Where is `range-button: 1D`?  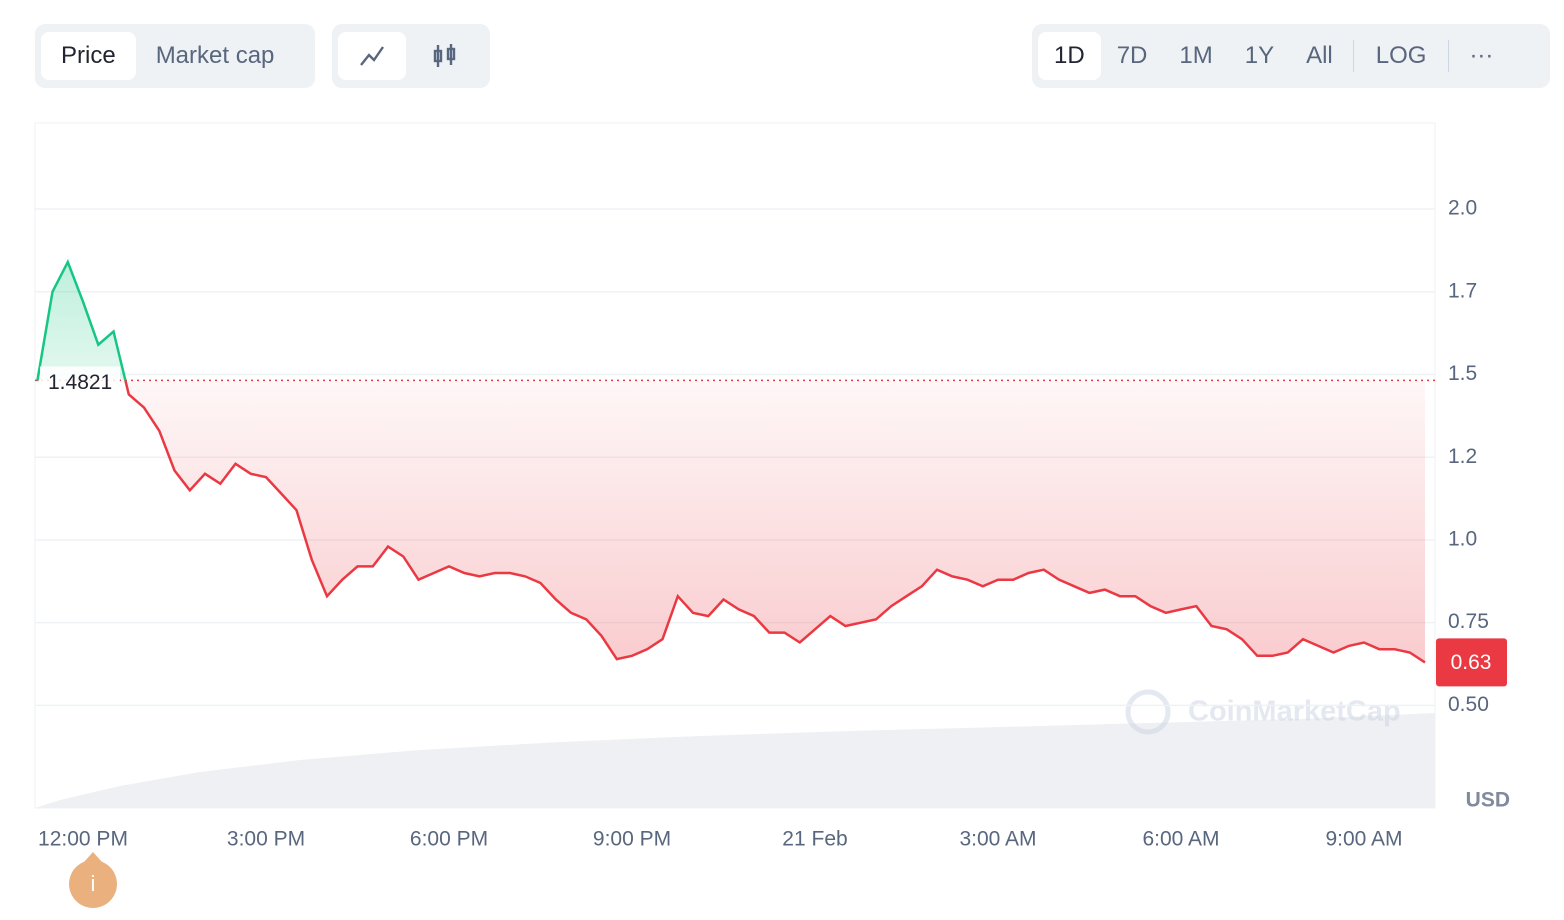 range-button: 1D is located at coordinates (1069, 56).